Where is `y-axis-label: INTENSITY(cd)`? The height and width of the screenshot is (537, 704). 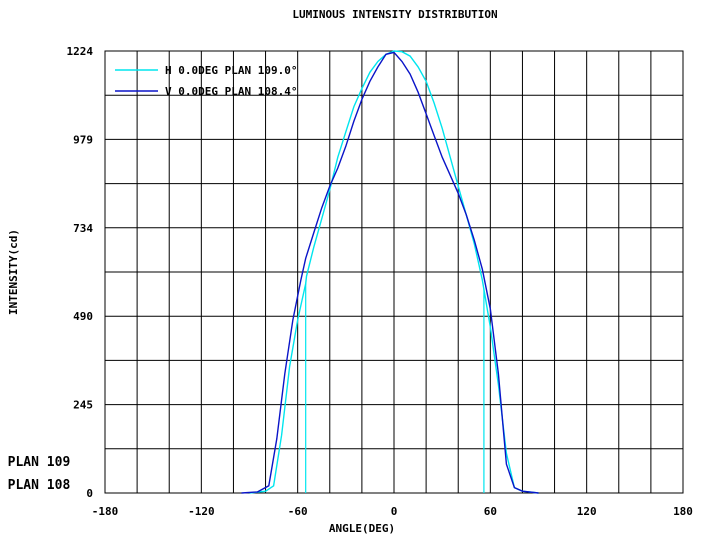 y-axis-label: INTENSITY(cd) is located at coordinates (13, 272).